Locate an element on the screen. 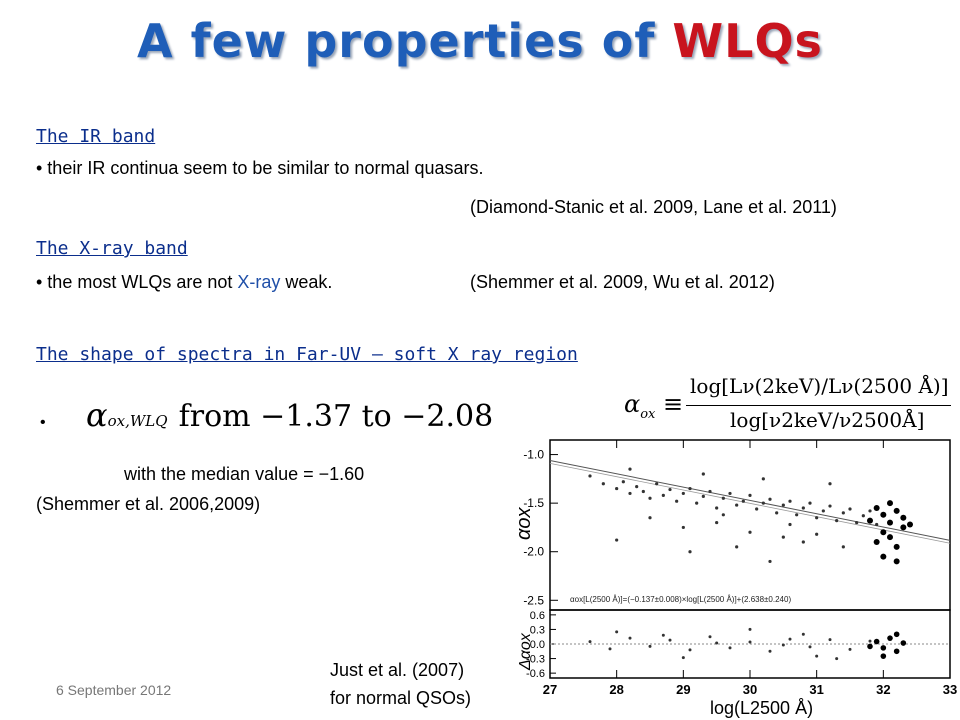 The height and width of the screenshot is (720, 960). residual-wlq-points is located at coordinates (887, 645).